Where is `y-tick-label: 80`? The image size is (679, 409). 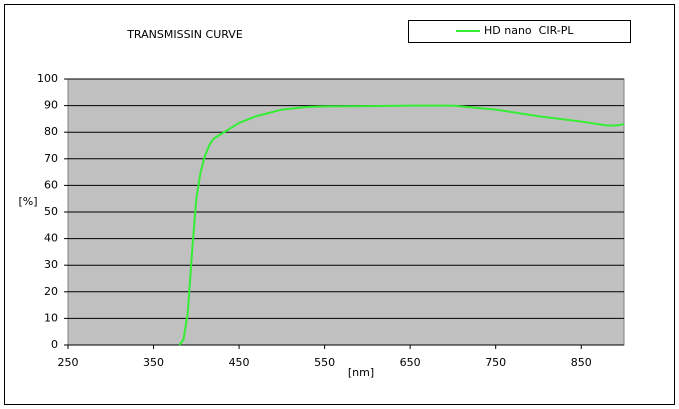
y-tick-label: 80 is located at coordinates (51, 131).